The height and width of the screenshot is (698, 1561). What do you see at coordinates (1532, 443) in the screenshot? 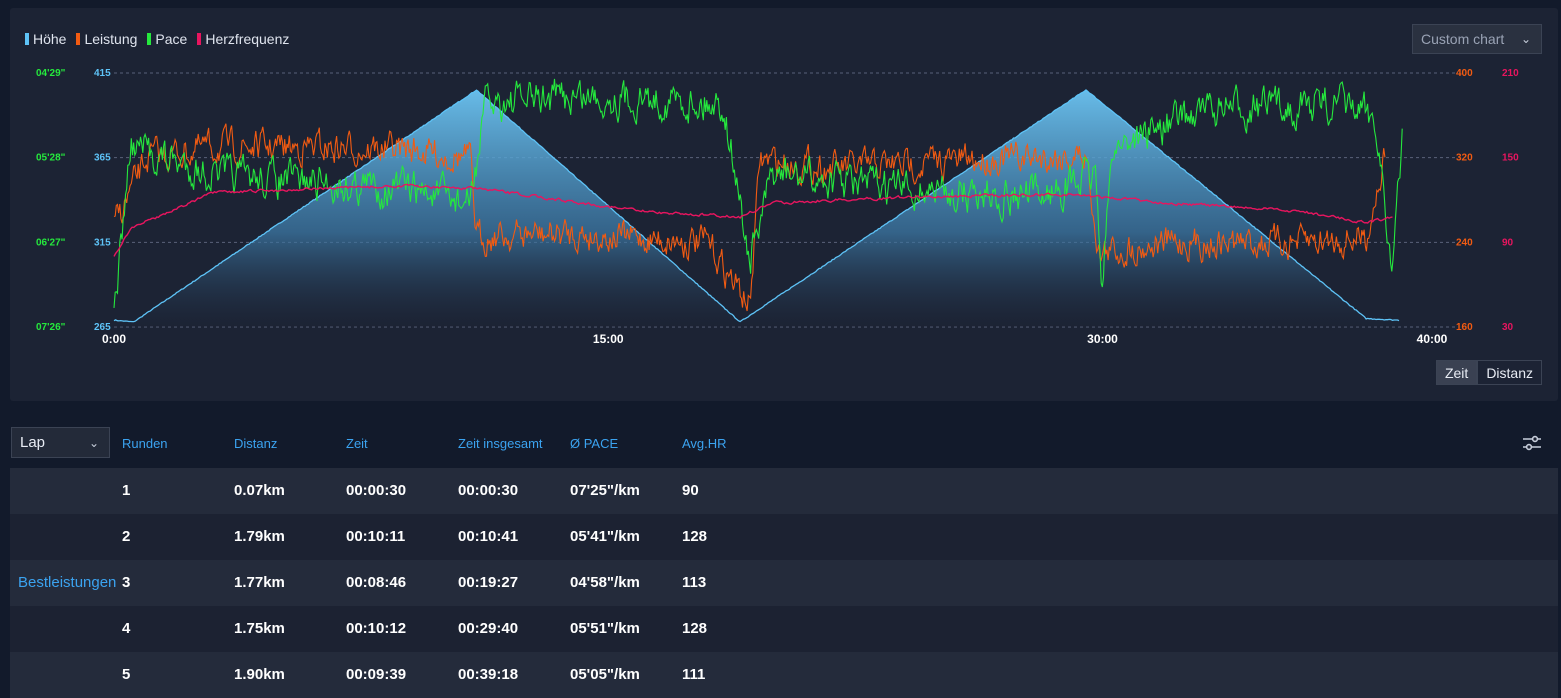
I see `column-settings-icon` at bounding box center [1532, 443].